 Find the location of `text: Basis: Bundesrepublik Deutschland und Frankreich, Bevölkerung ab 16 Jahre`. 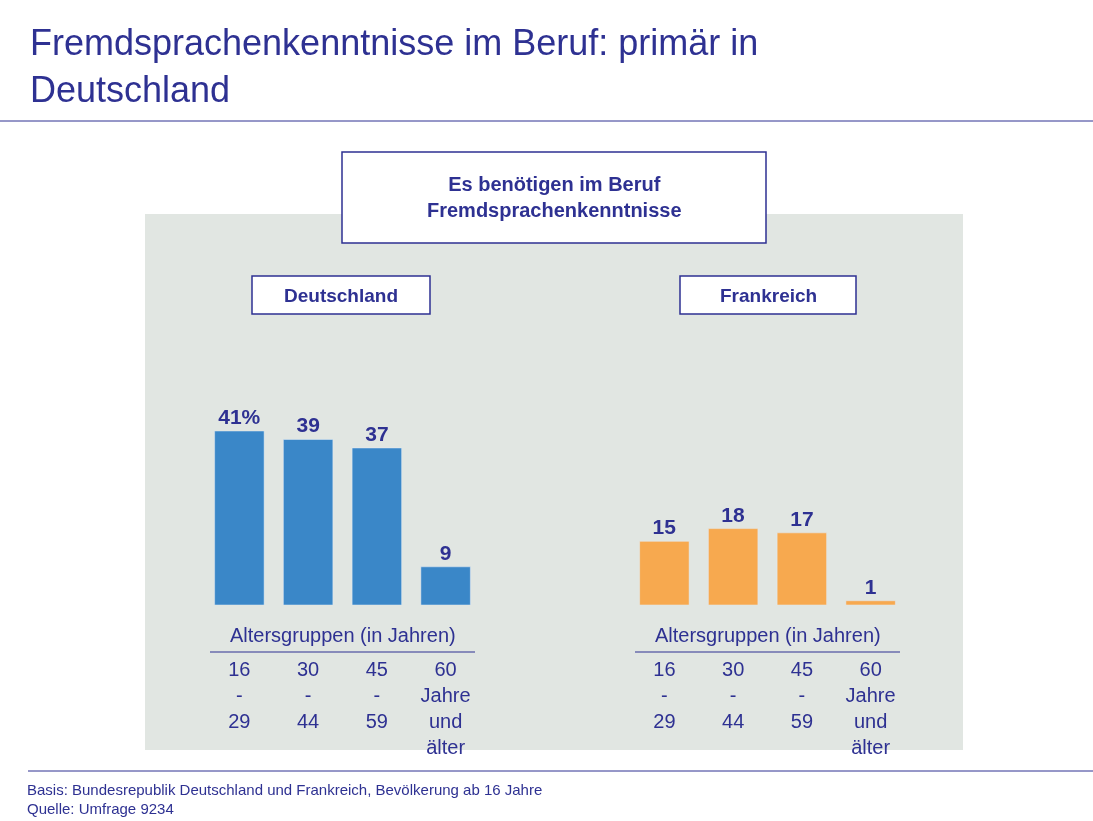

text: Basis: Bundesrepublik Deutschland und Frankreich, Bevölkerung ab 16 Jahre is located at coordinates (285, 789).